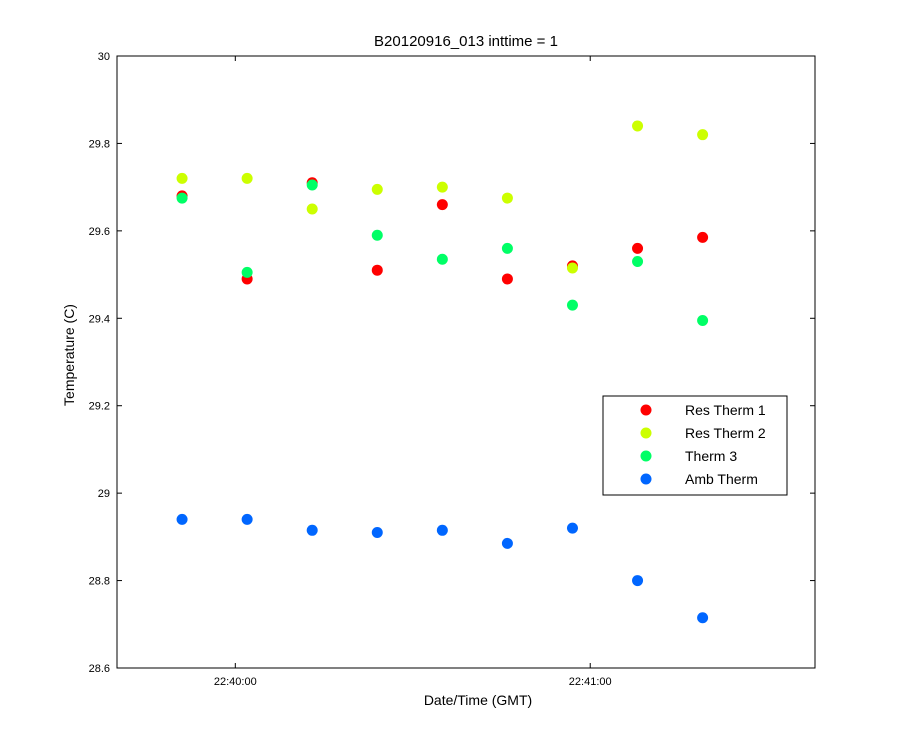 This screenshot has height=755, width=900. What do you see at coordinates (590, 682) in the screenshot?
I see `x-tick-label: 22:41:00` at bounding box center [590, 682].